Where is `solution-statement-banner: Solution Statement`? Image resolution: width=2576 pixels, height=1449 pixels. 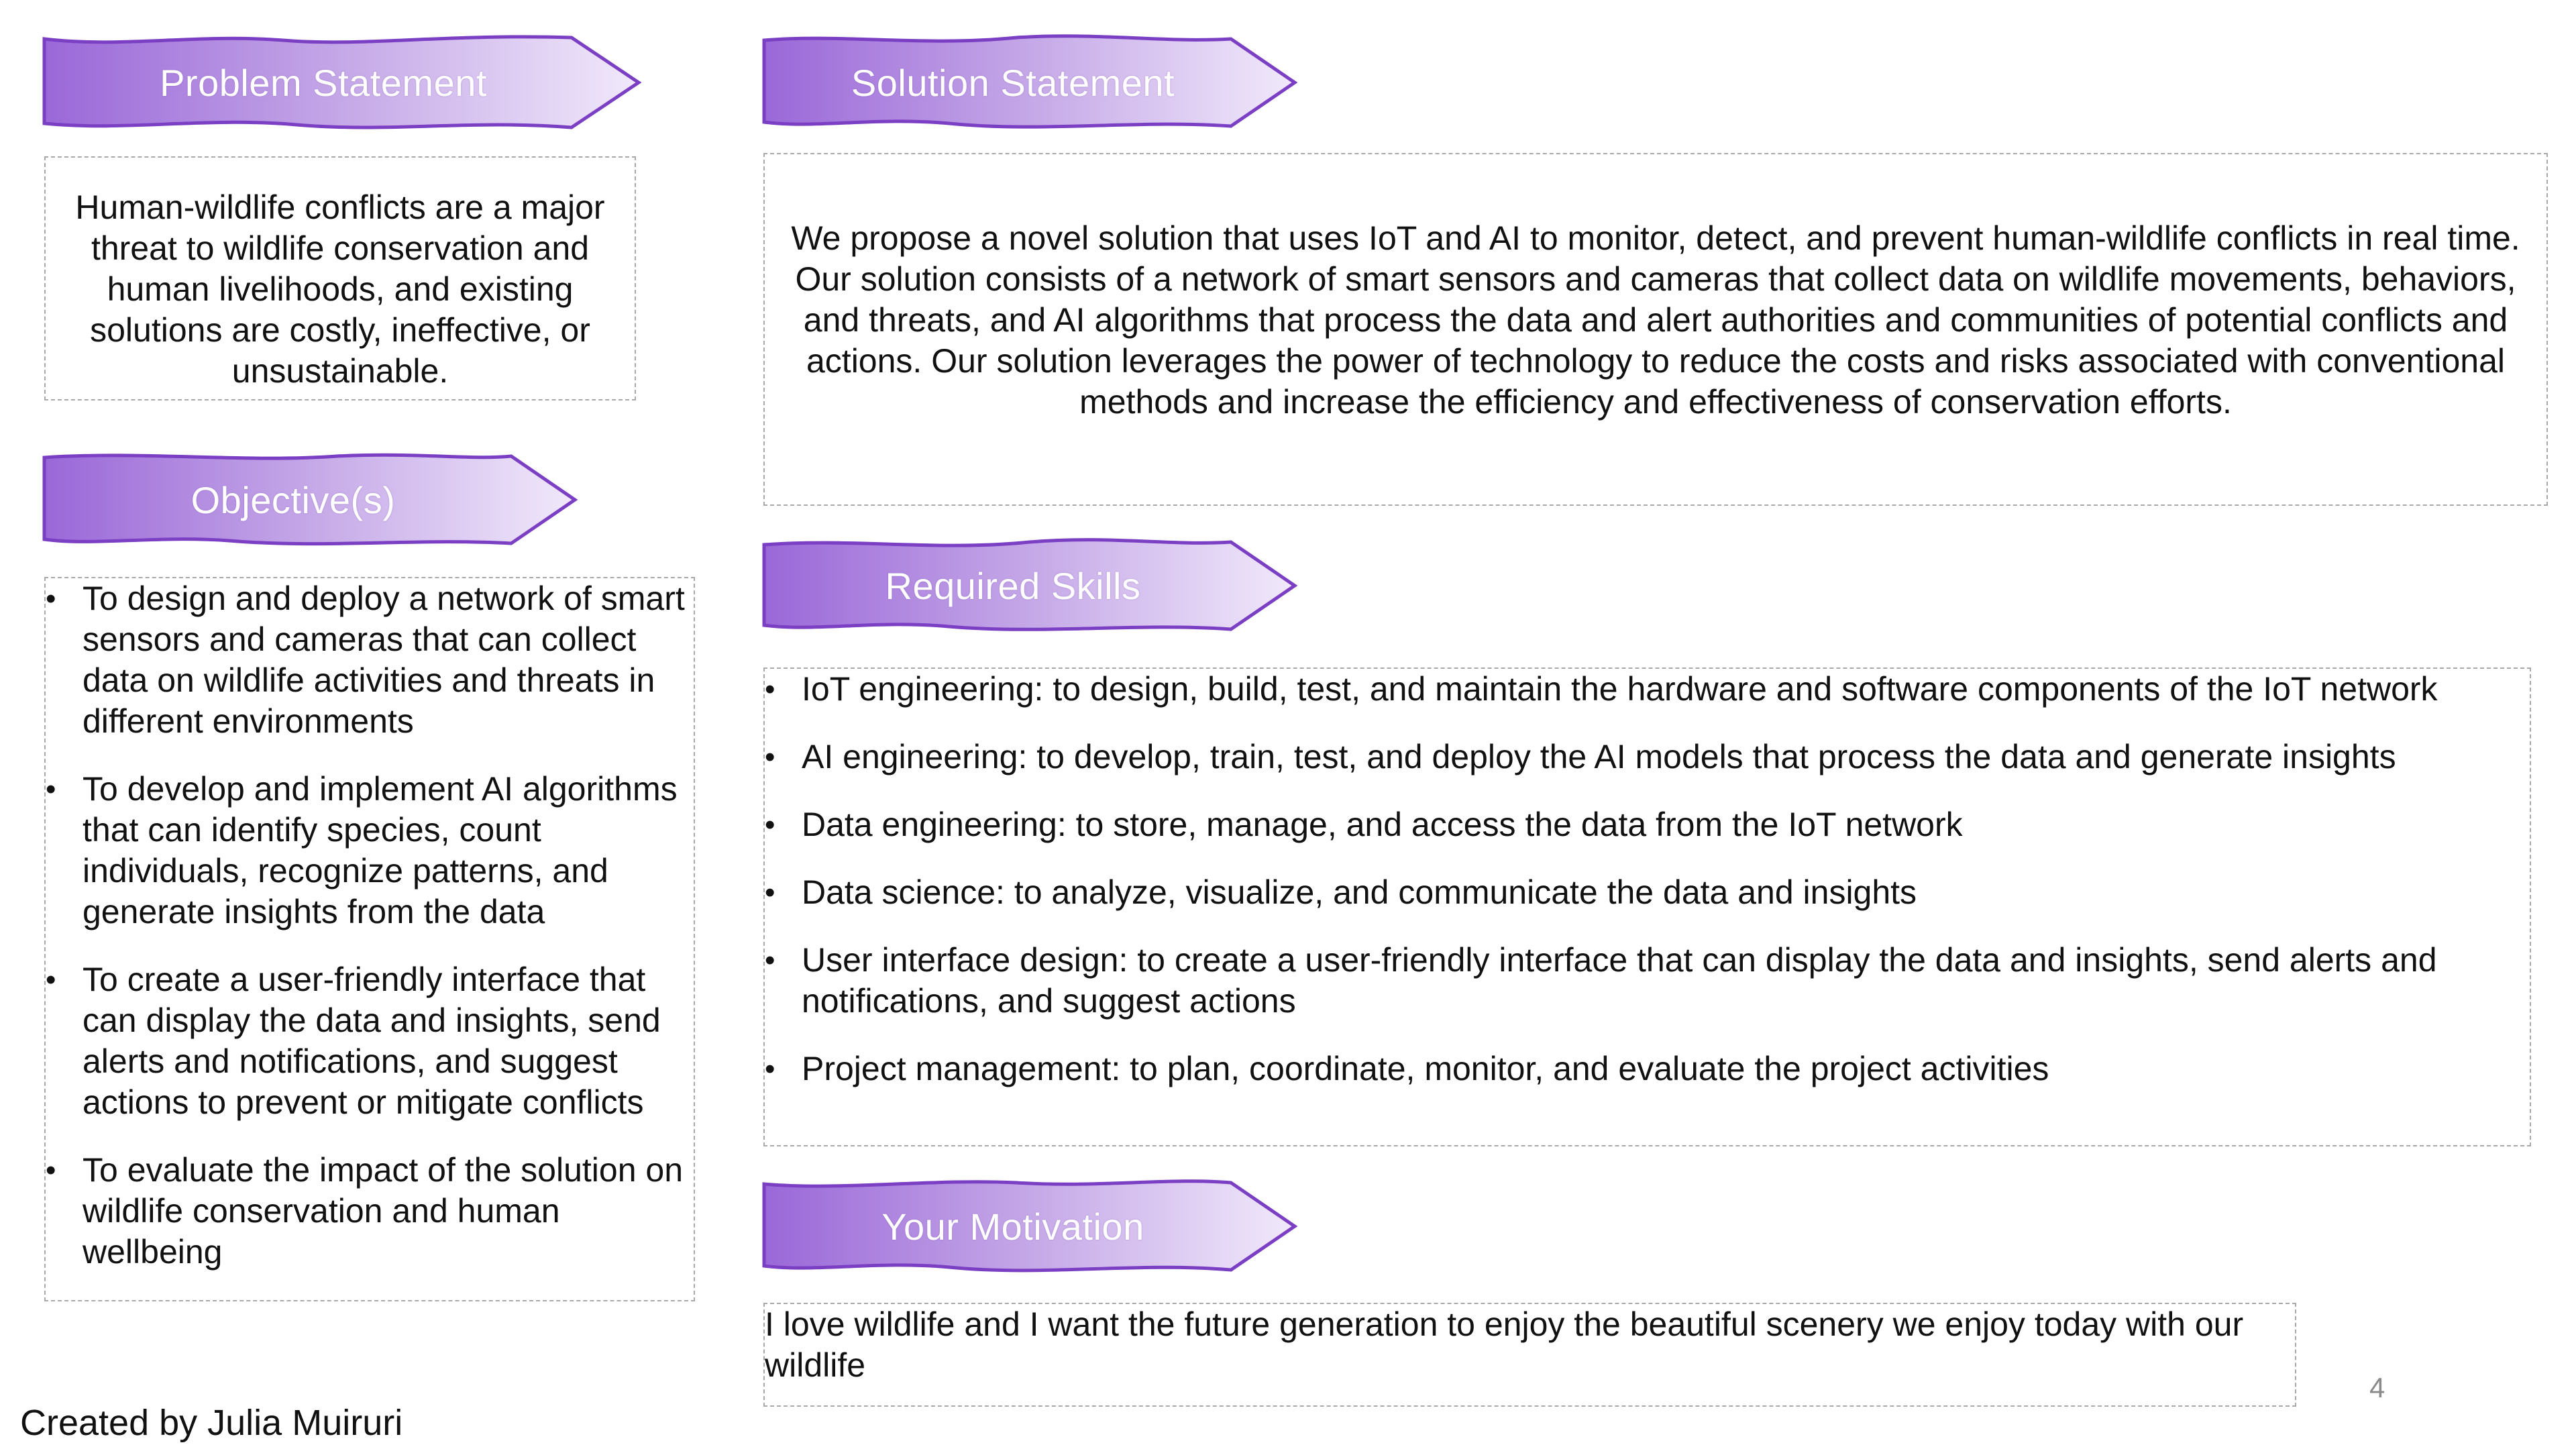
solution-statement-banner: Solution Statement is located at coordinates (1029, 82).